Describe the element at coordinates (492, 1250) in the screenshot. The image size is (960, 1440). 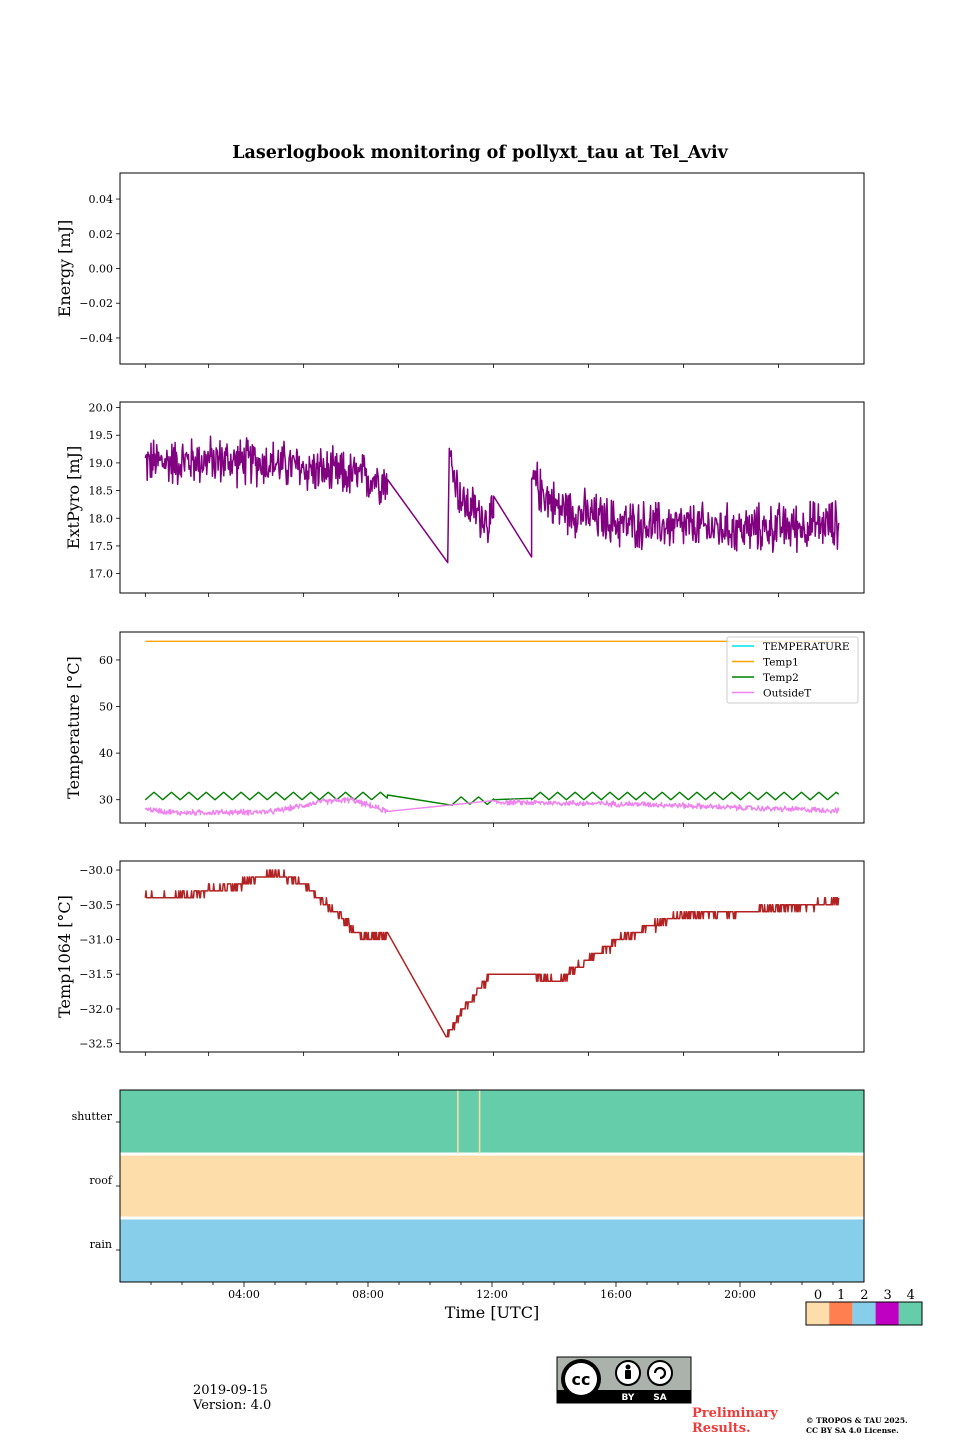
I see `rain-status-cell` at that location.